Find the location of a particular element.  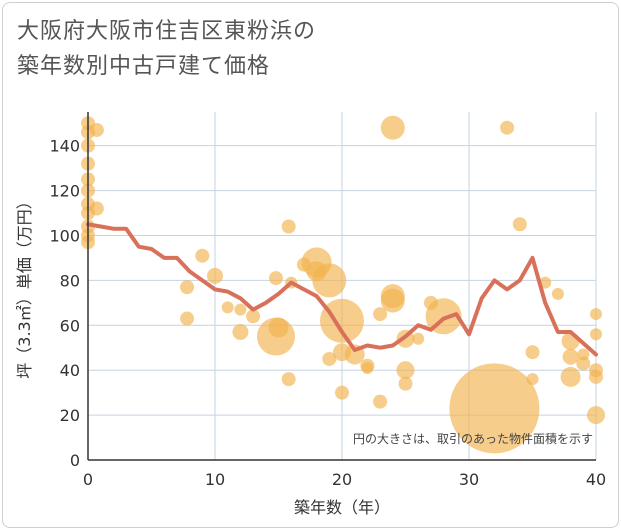

bubble-size-note: 円の大きさは、取引のあった物件面積を示す is located at coordinates (473, 438).